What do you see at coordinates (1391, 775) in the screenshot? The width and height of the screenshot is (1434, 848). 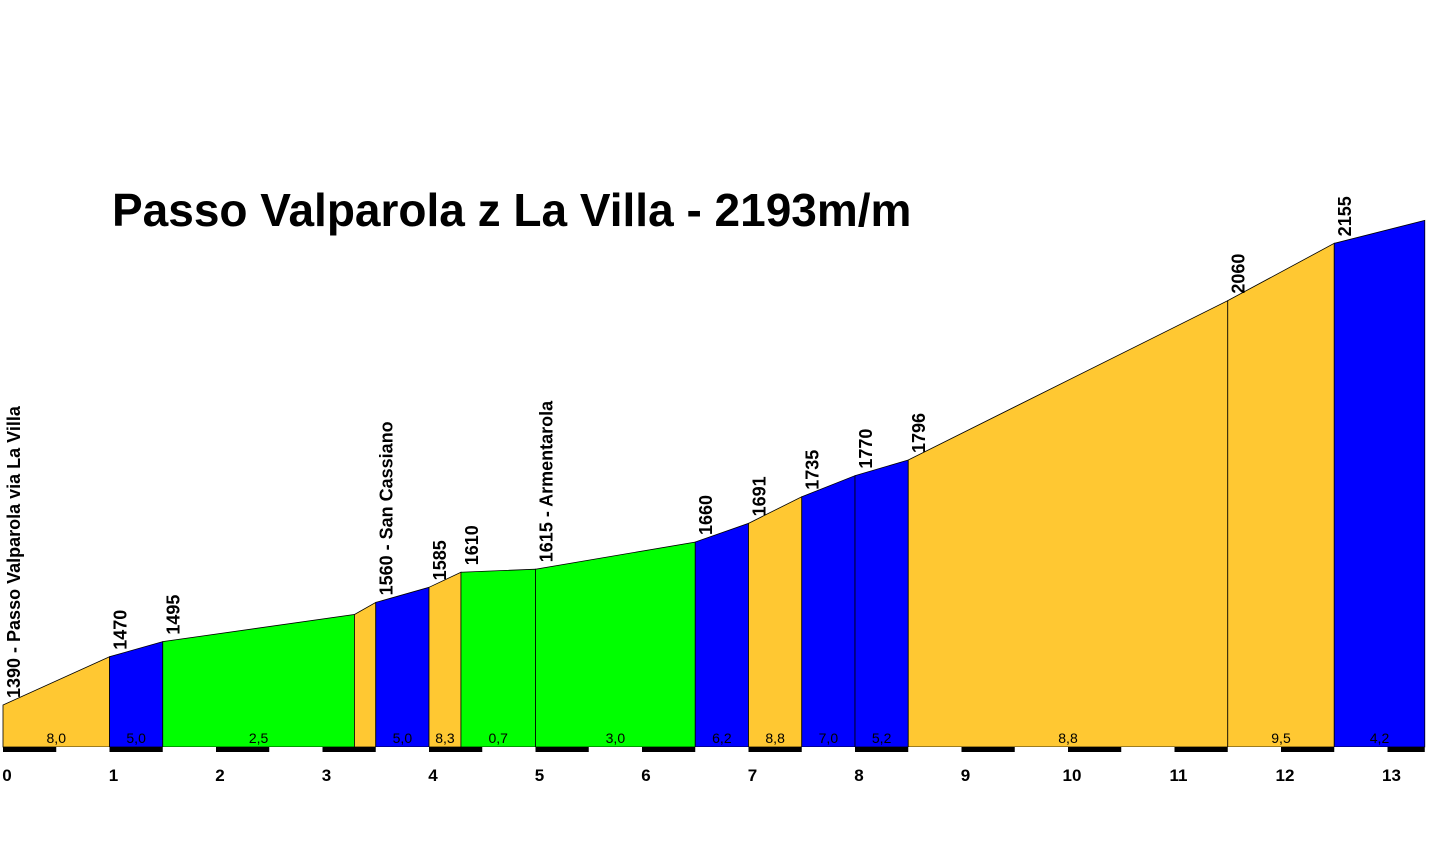 I see `x-tick-label: 13` at bounding box center [1391, 775].